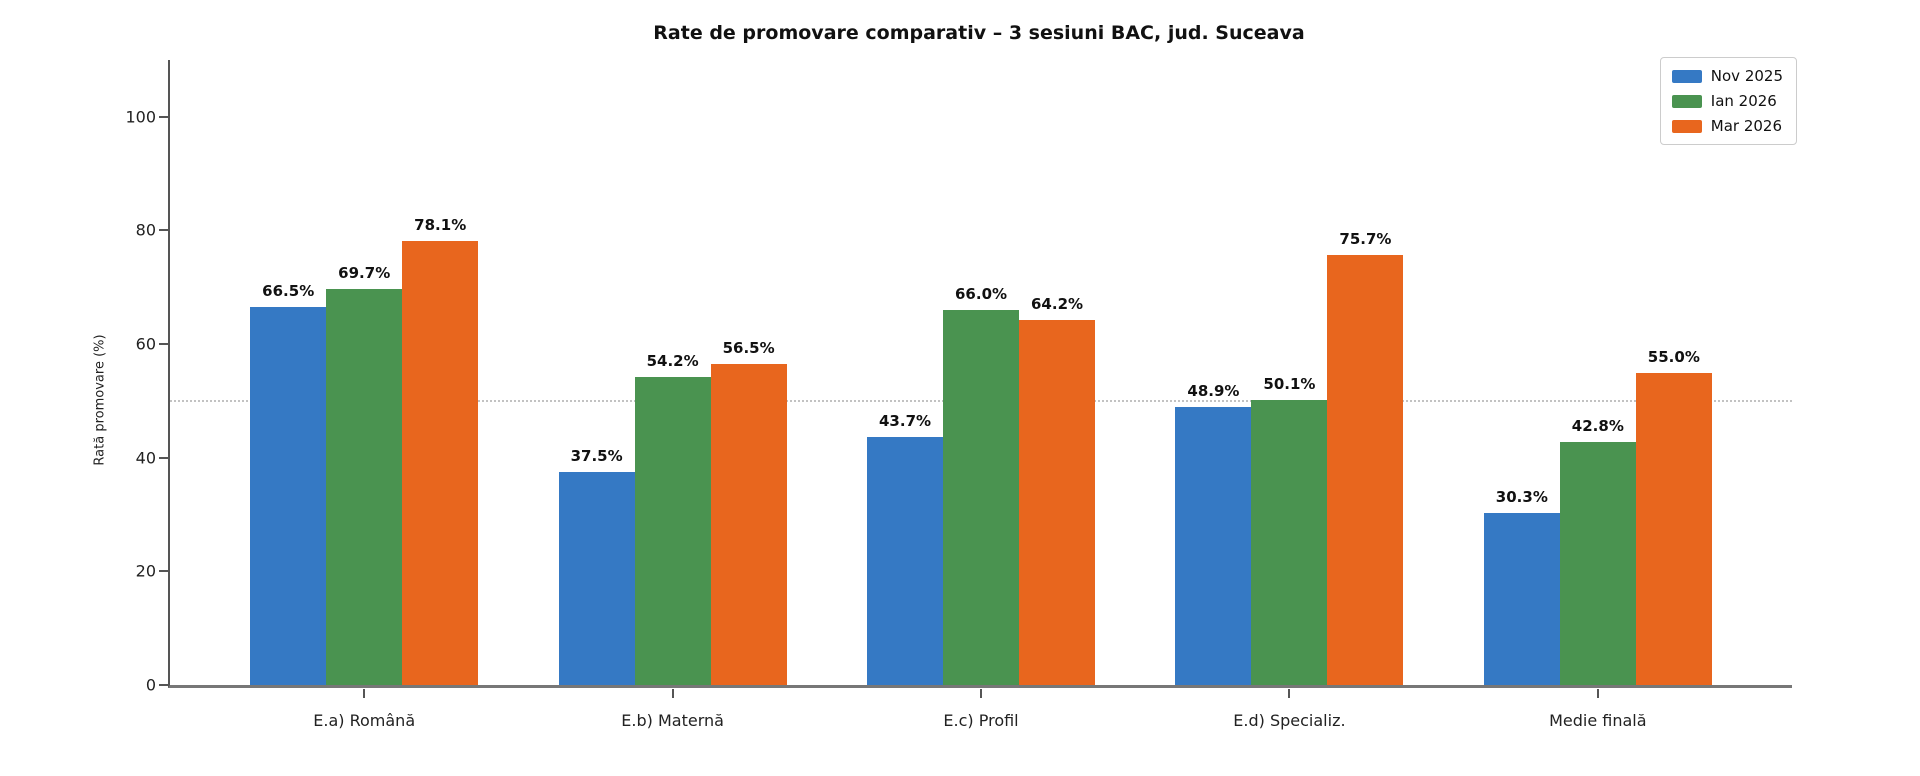 The width and height of the screenshot is (1920, 776). Describe the element at coordinates (905, 548) in the screenshot. I see `bar-nov-2025: 43.7%` at that location.